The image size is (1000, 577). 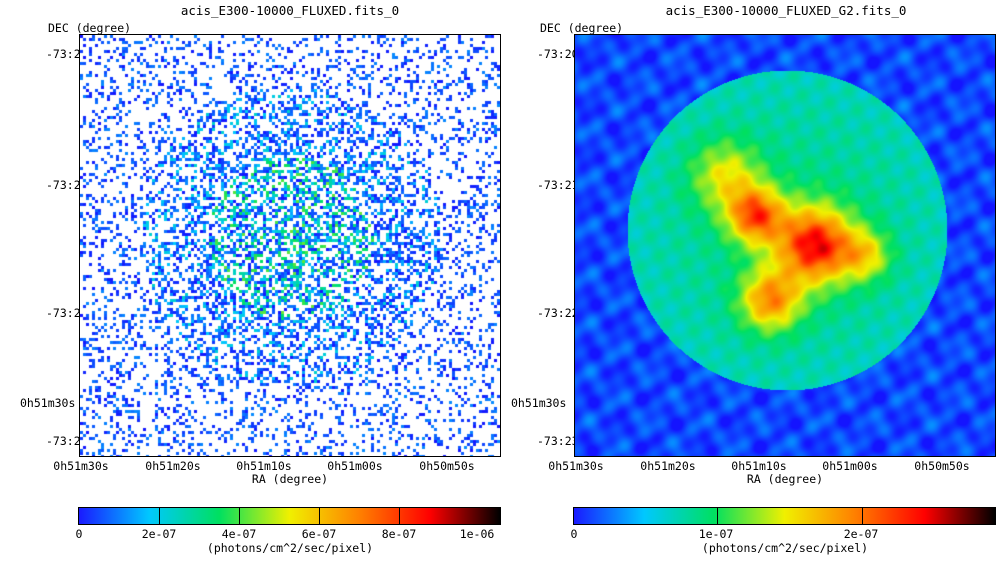 I want to click on left-dec-tick-2: -73:21, so click(x=67, y=185).